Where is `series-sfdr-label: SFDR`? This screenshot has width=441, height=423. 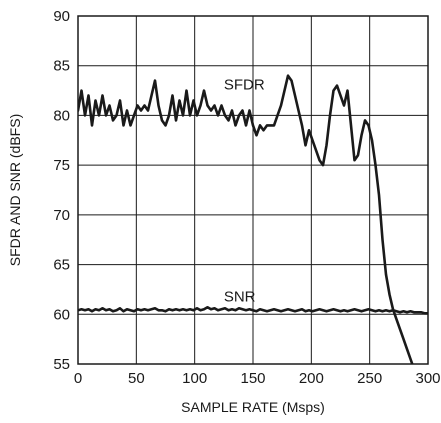 series-sfdr-label: SFDR is located at coordinates (244, 85).